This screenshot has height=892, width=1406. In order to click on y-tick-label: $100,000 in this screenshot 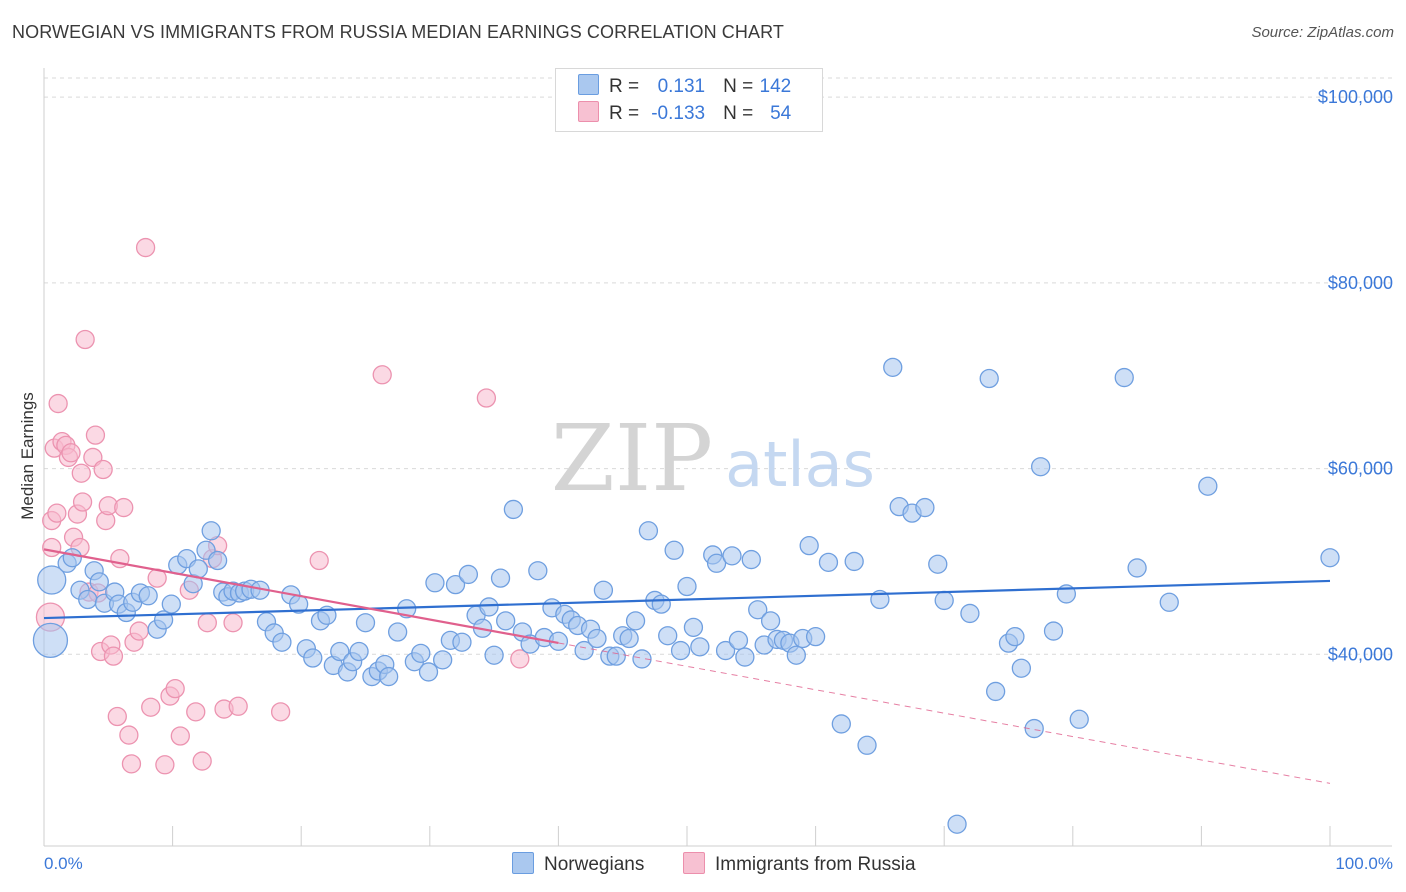, I will do `click(1355, 97)`.